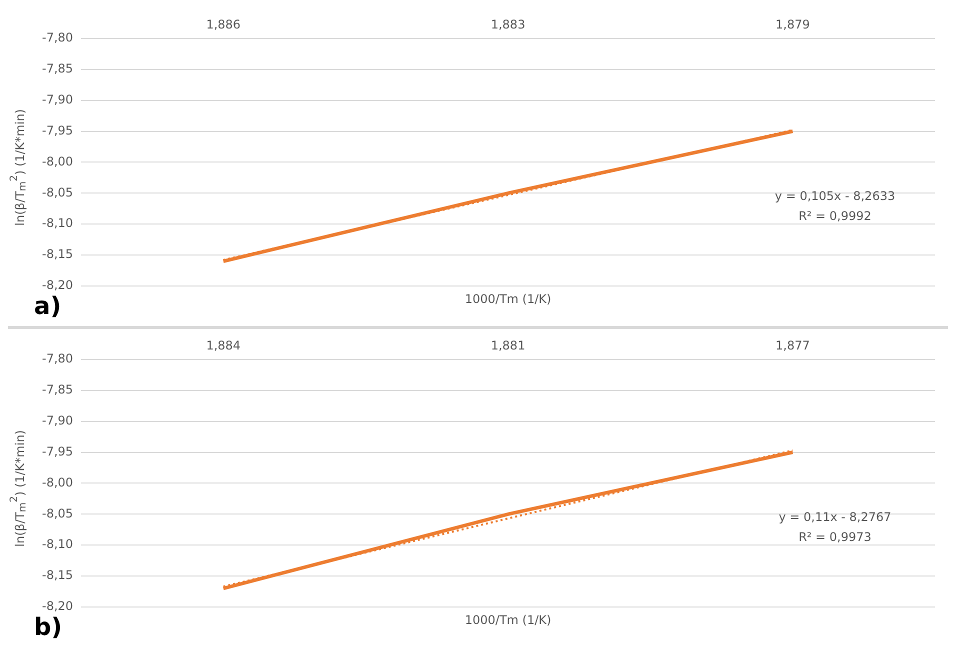 This screenshot has height=656, width=957. What do you see at coordinates (835, 517) in the screenshot?
I see `annotation: y = 0,11x - 8,2767` at bounding box center [835, 517].